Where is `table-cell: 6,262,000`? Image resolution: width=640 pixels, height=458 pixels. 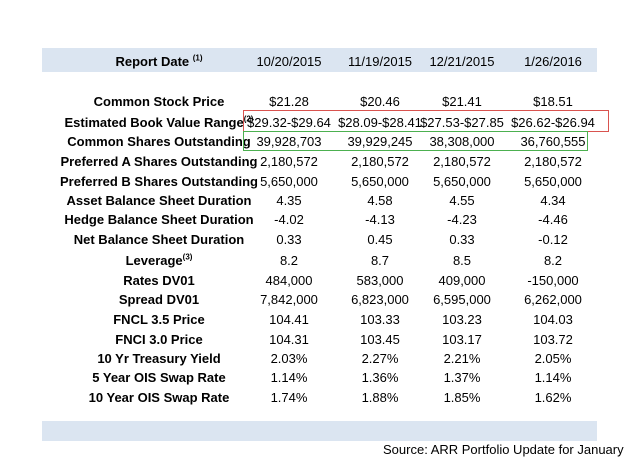 table-cell: 6,262,000 is located at coordinates (553, 299).